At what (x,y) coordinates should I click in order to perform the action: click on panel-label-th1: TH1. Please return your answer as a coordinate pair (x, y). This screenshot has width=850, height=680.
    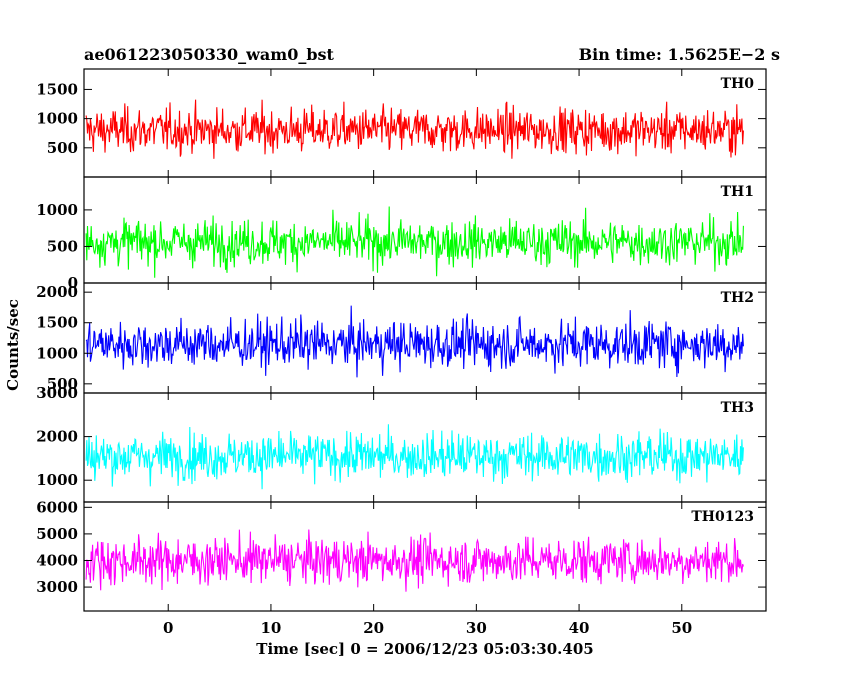
    Looking at the image, I should click on (737, 192).